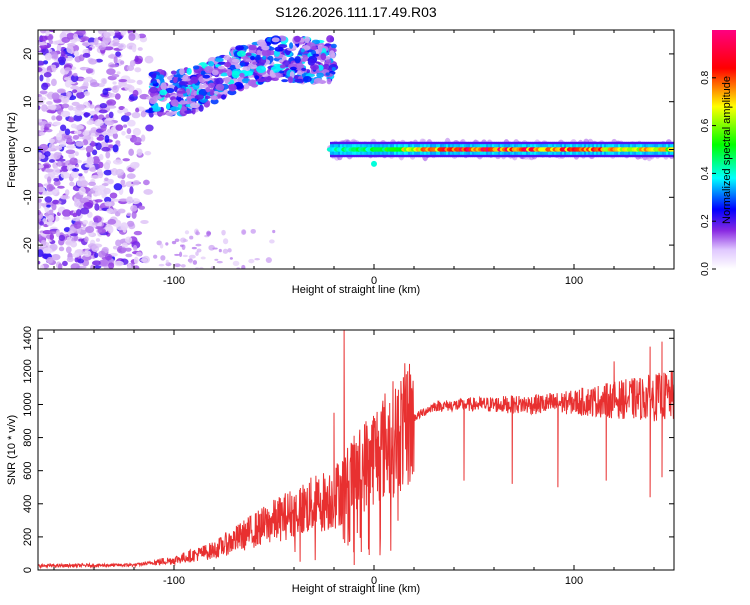  I want to click on y-tick-label: 10, so click(28, 102).